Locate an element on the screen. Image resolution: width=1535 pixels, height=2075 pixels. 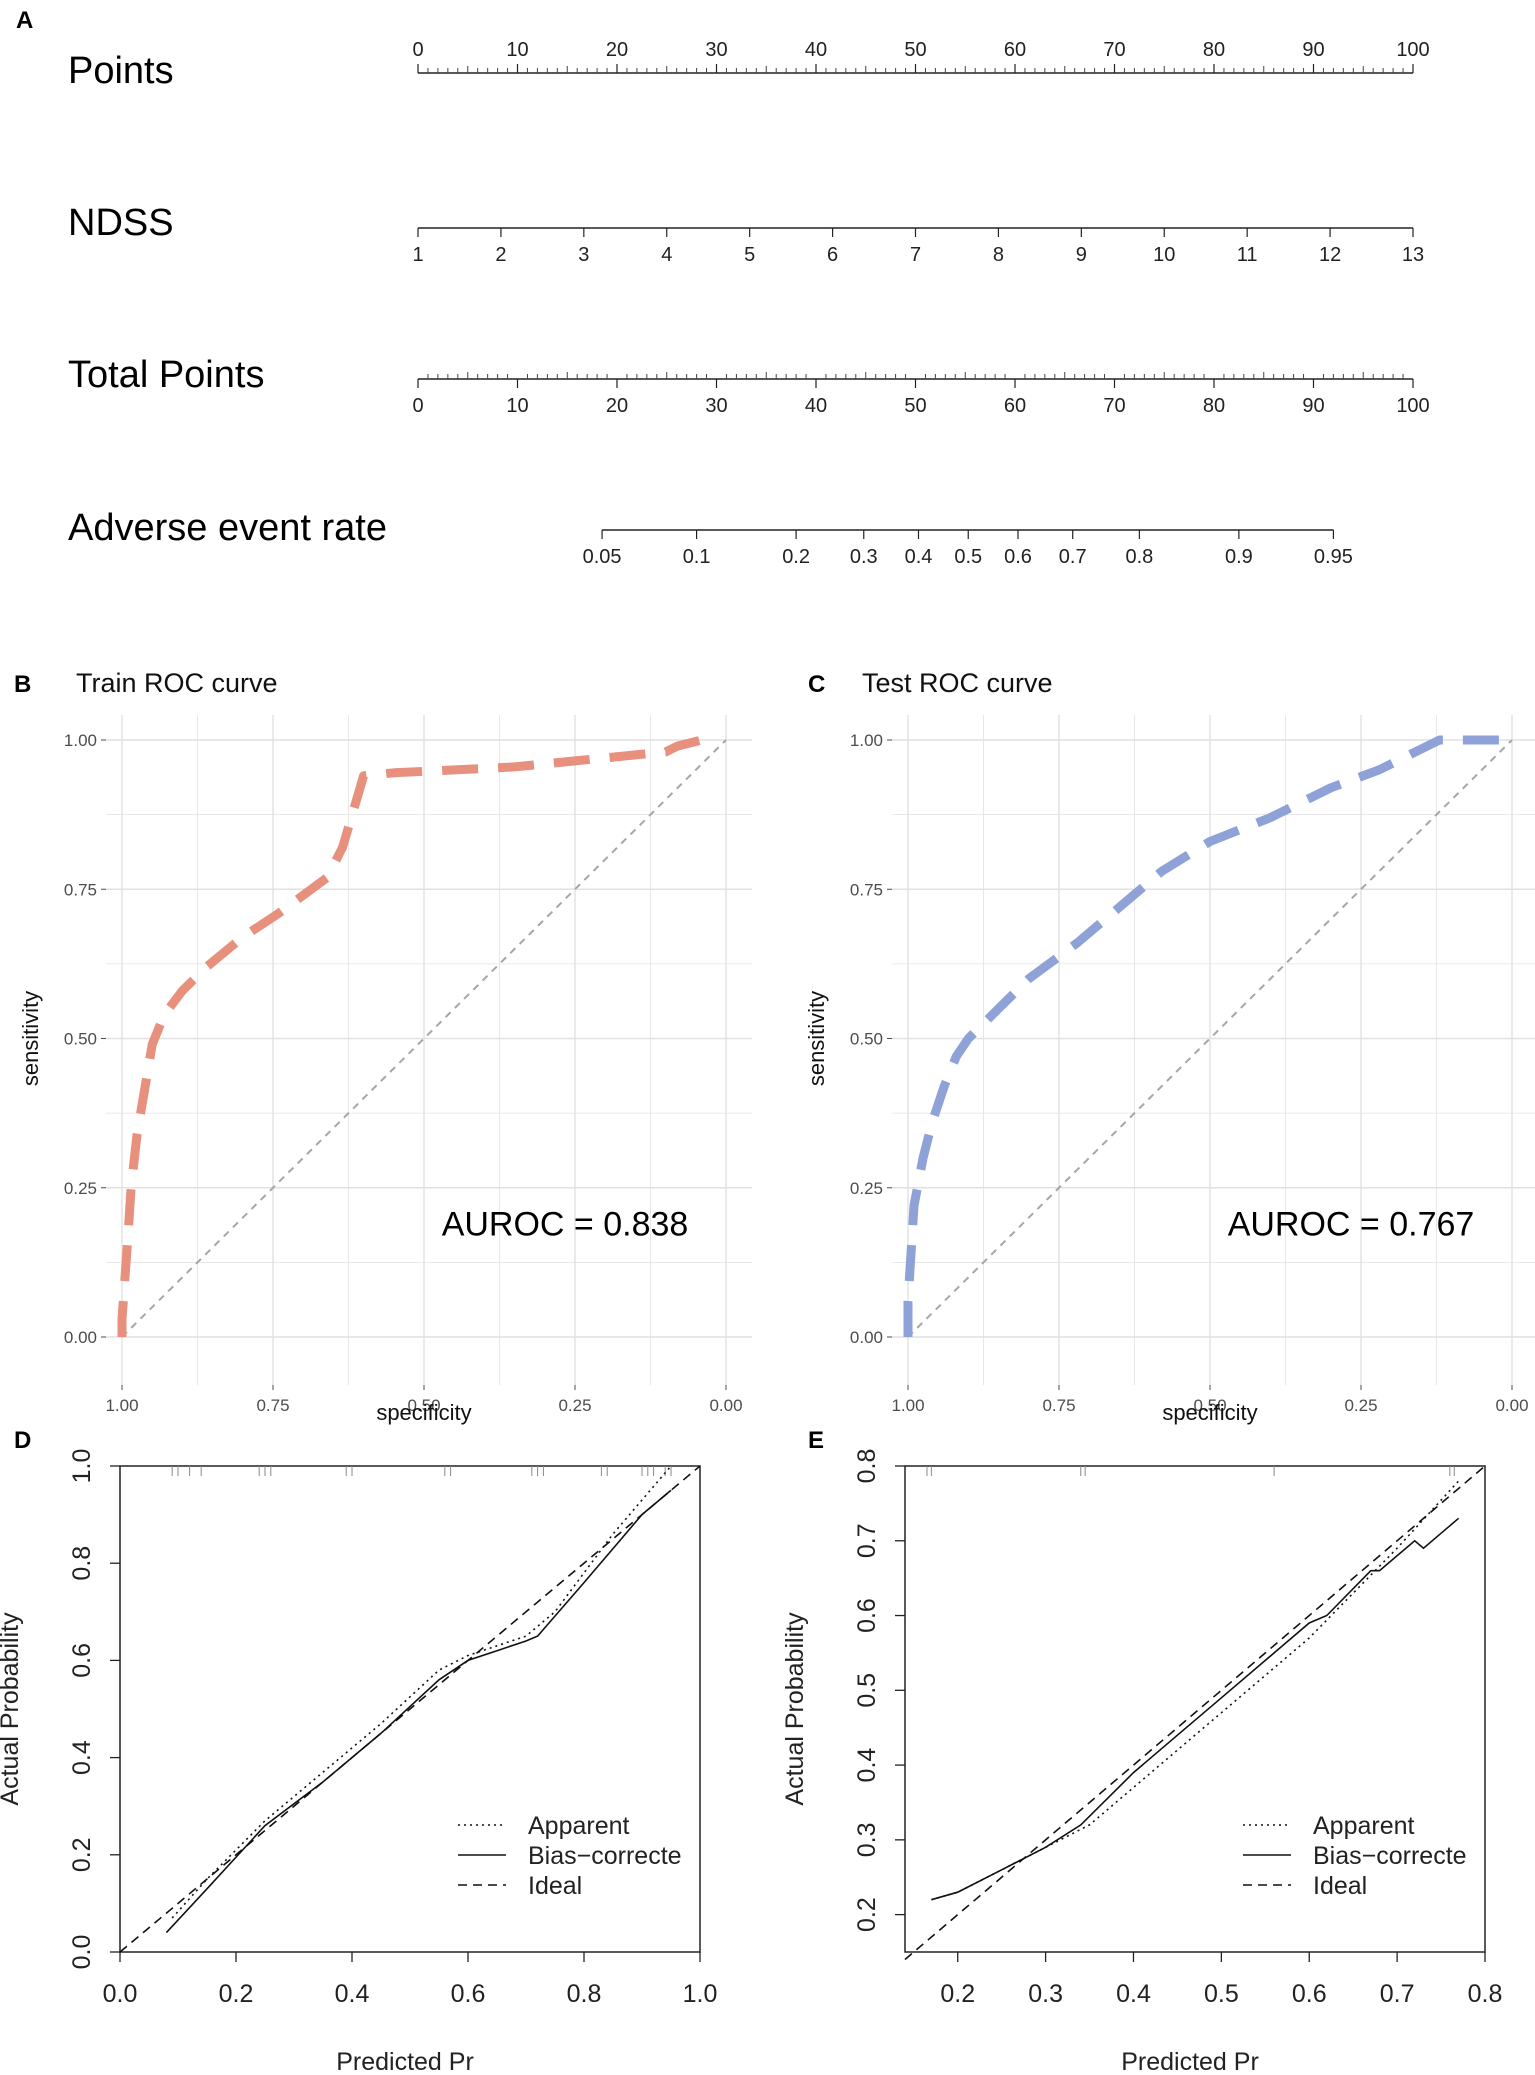
nomogram-tick-label: 0.3 is located at coordinates (864, 557).